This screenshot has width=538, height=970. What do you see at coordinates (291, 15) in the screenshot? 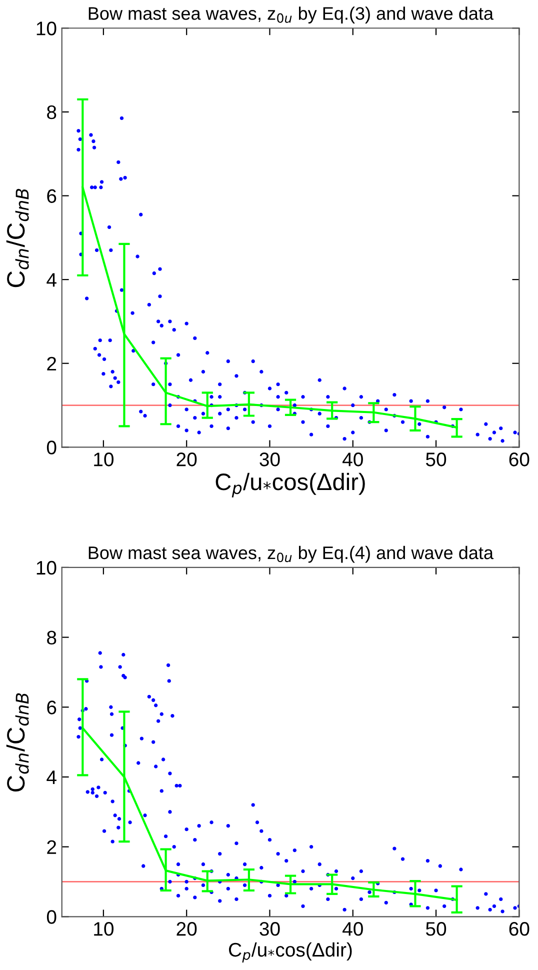
I see `chart-title: Bow mast sea waves, z$_{0u}$ by Eq.(3) and wave data` at bounding box center [291, 15].